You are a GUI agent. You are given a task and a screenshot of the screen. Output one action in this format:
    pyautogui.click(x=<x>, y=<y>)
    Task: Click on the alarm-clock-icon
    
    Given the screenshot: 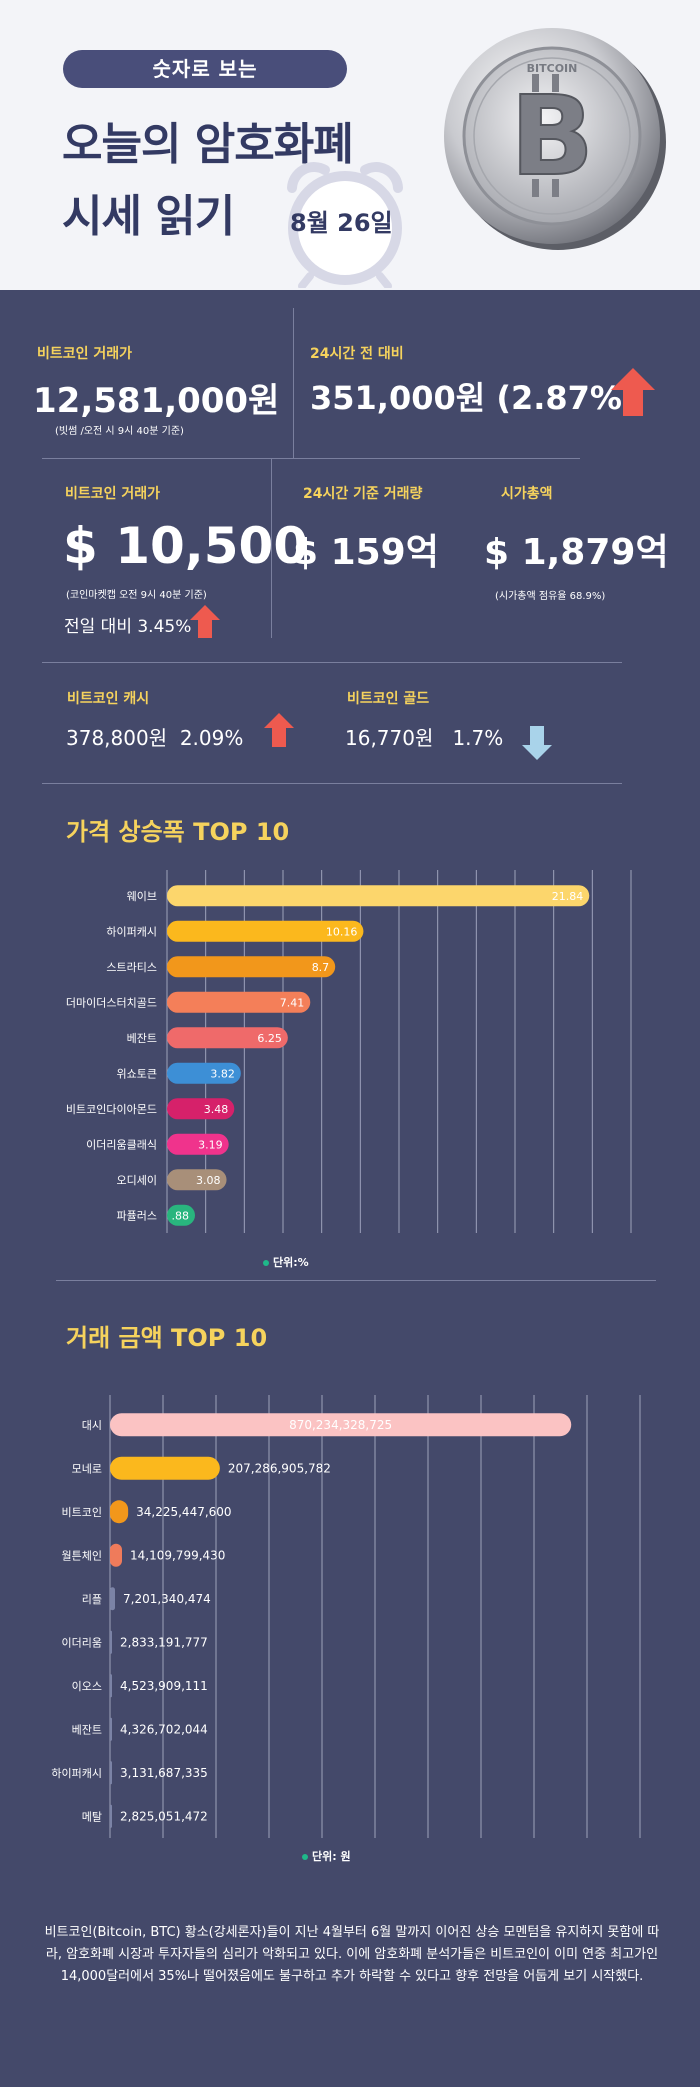 What is the action you would take?
    pyautogui.click(x=345, y=225)
    